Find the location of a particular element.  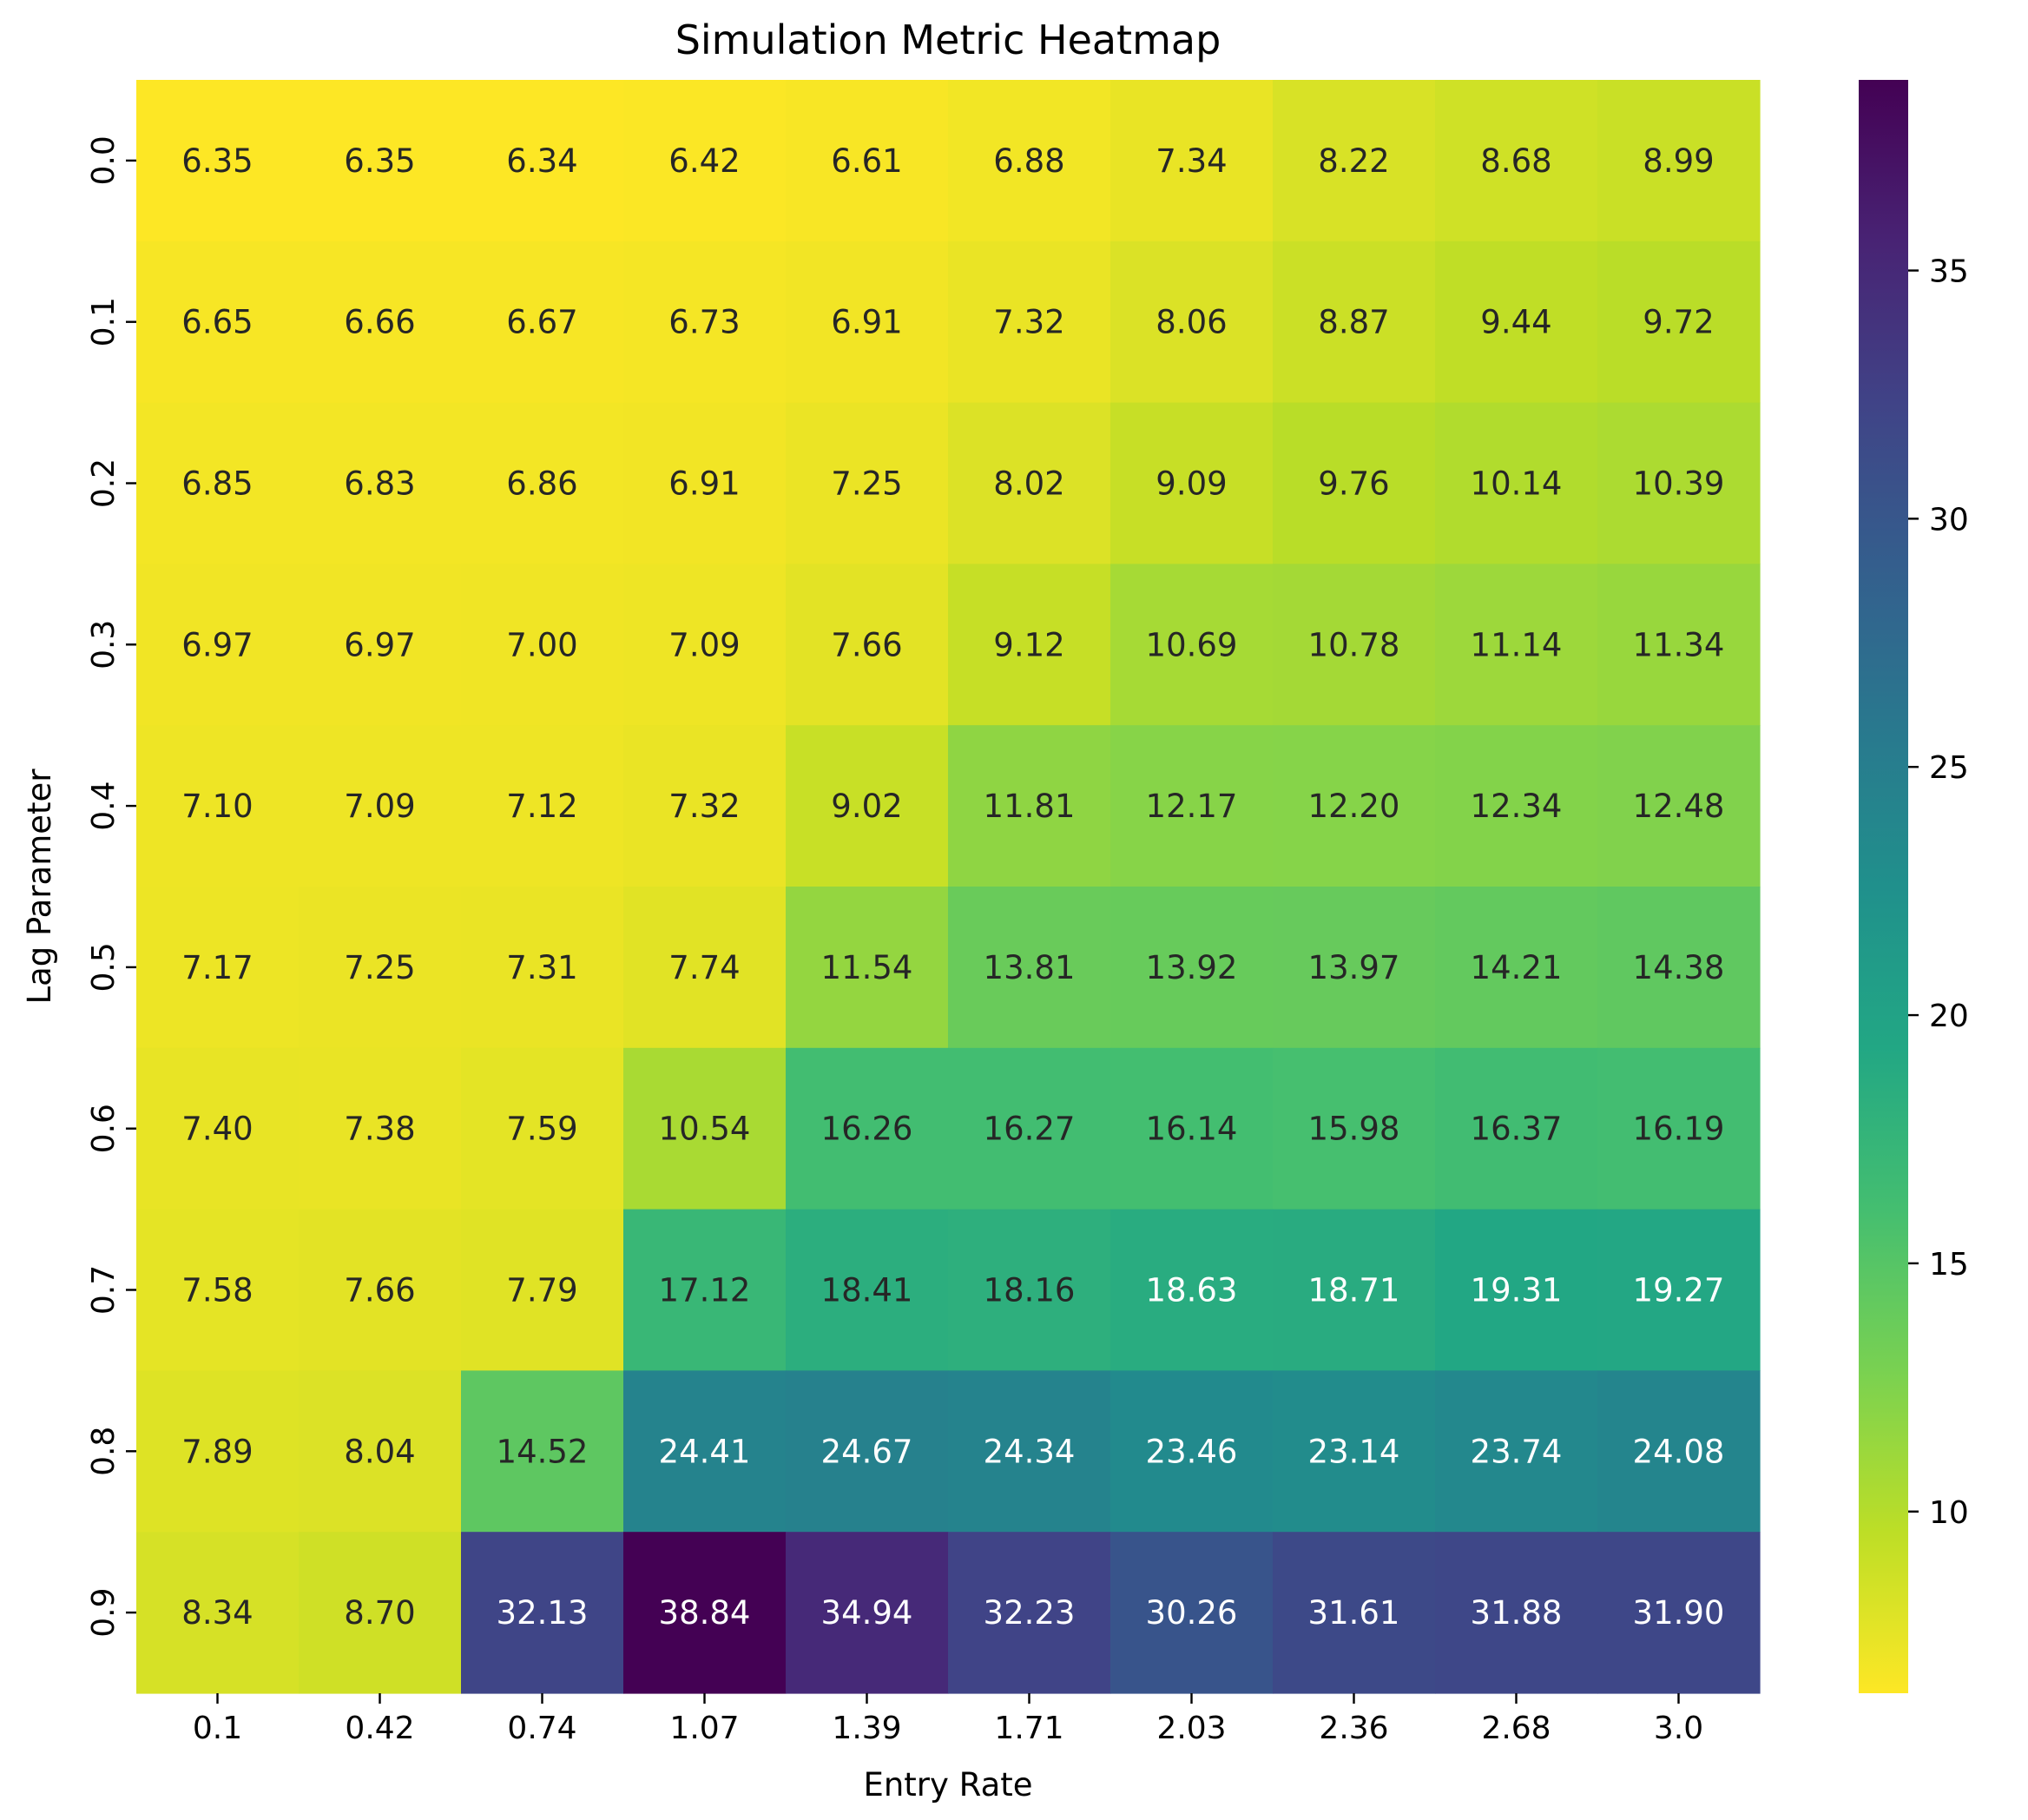

cell-value-label: 7.31 is located at coordinates (541, 967).